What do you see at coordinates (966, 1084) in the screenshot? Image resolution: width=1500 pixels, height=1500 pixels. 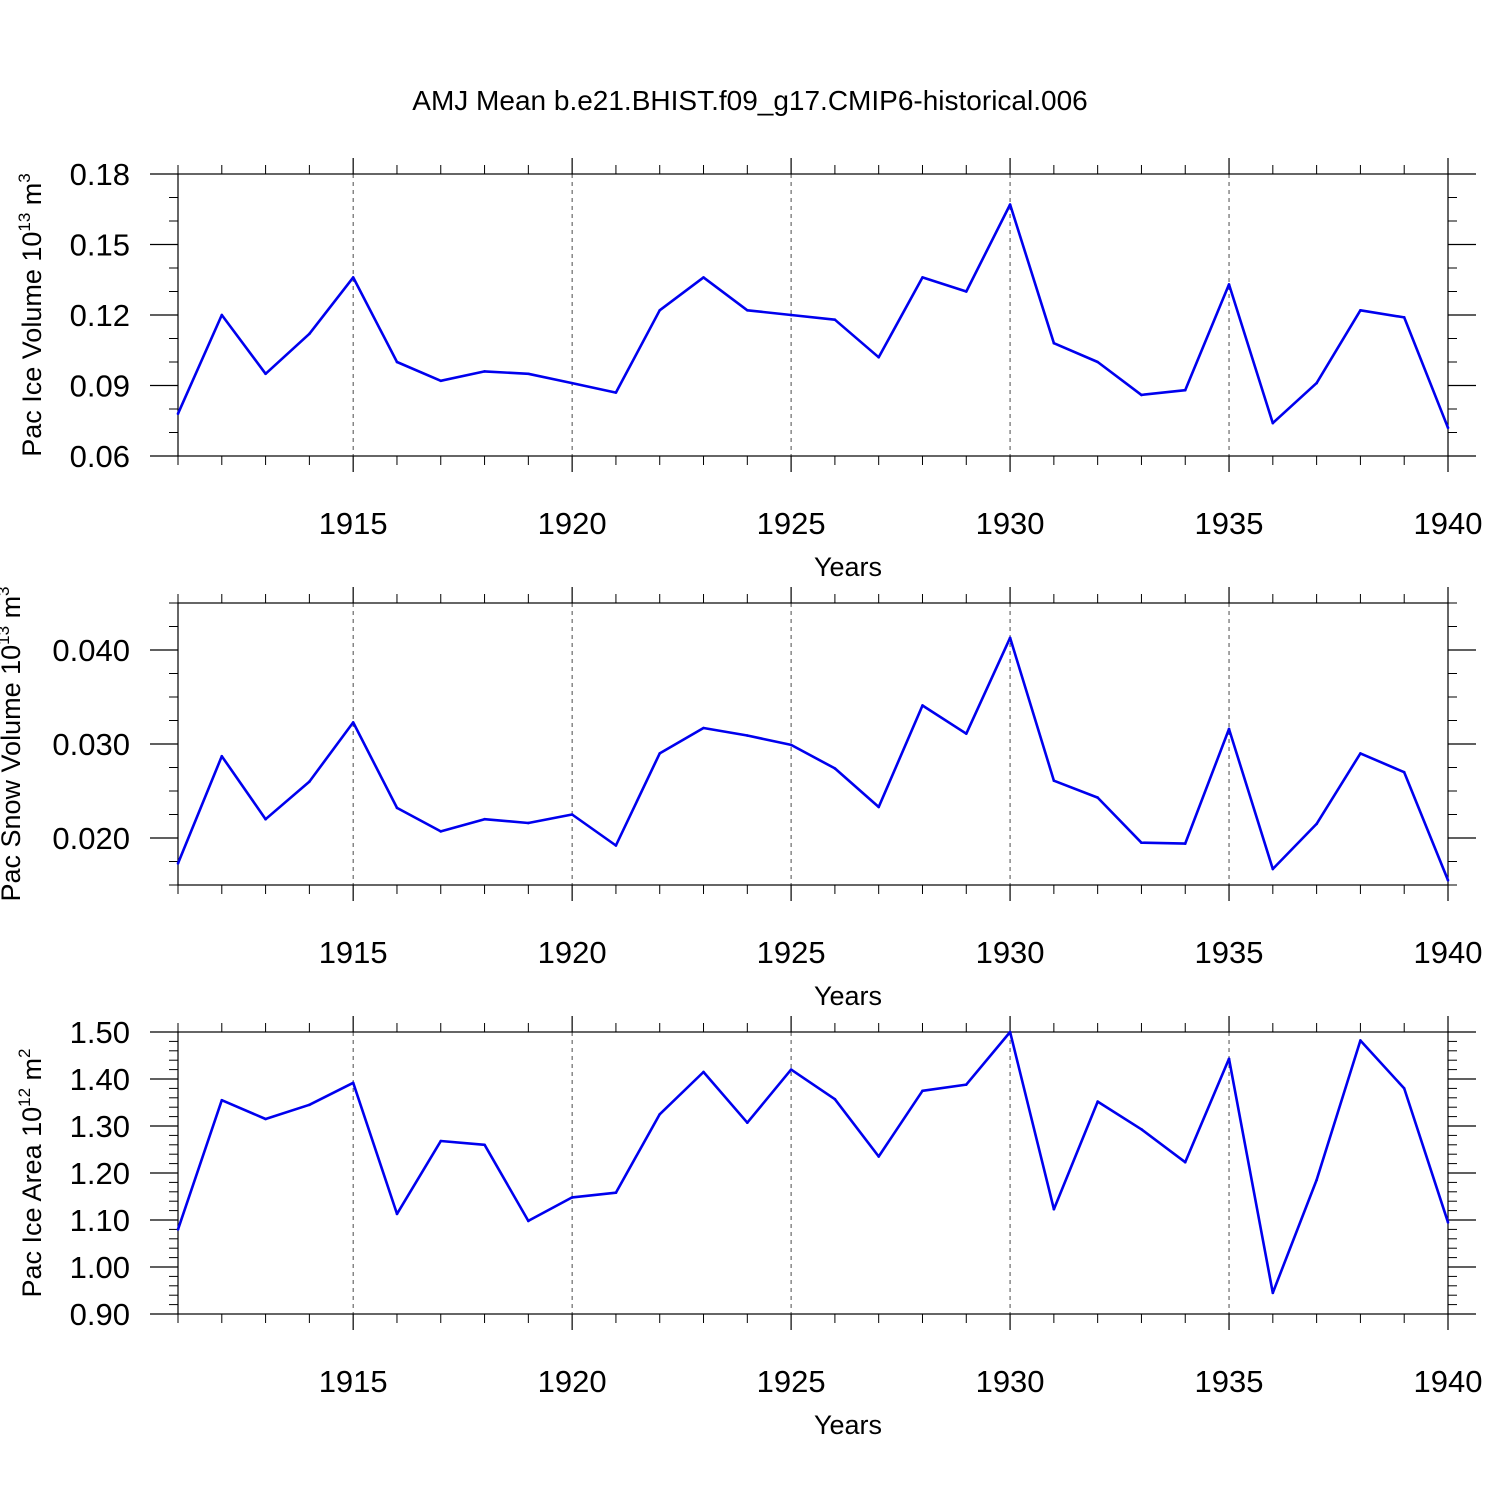 I see `chart-2-data-point-1929` at bounding box center [966, 1084].